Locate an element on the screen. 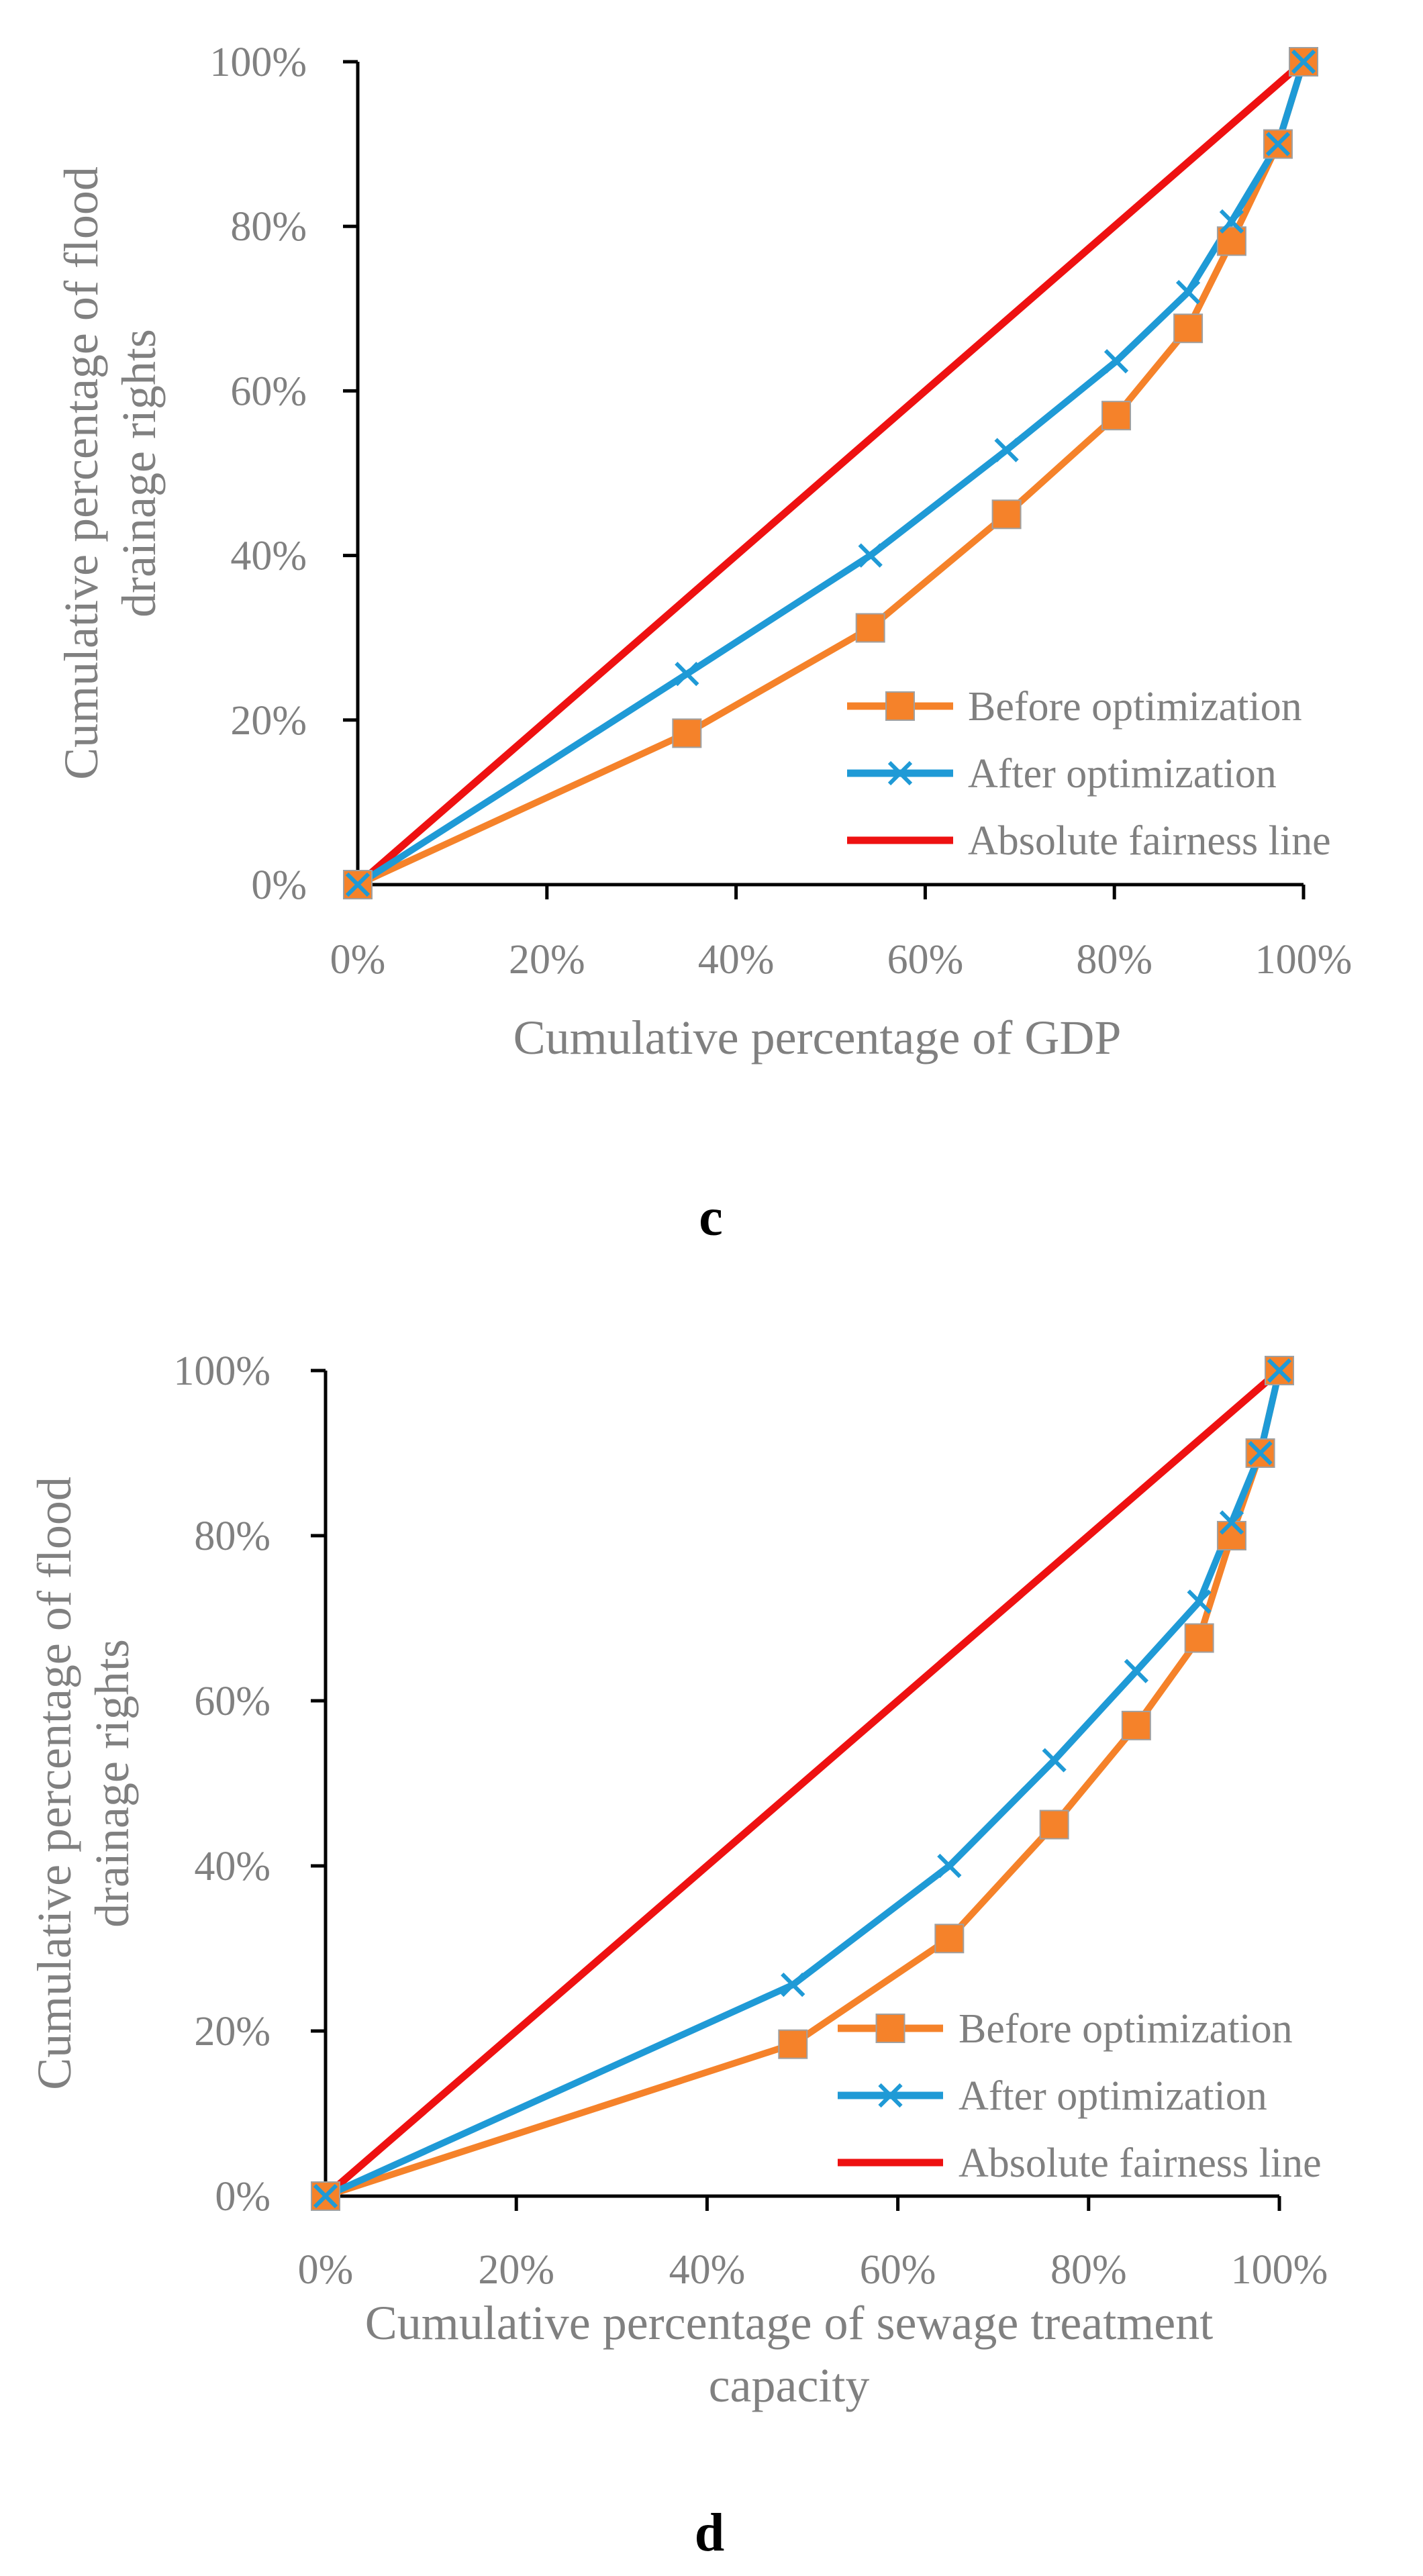 Image resolution: width=1423 pixels, height=2576 pixels. x-axis-title: capacity is located at coordinates (789, 2385).